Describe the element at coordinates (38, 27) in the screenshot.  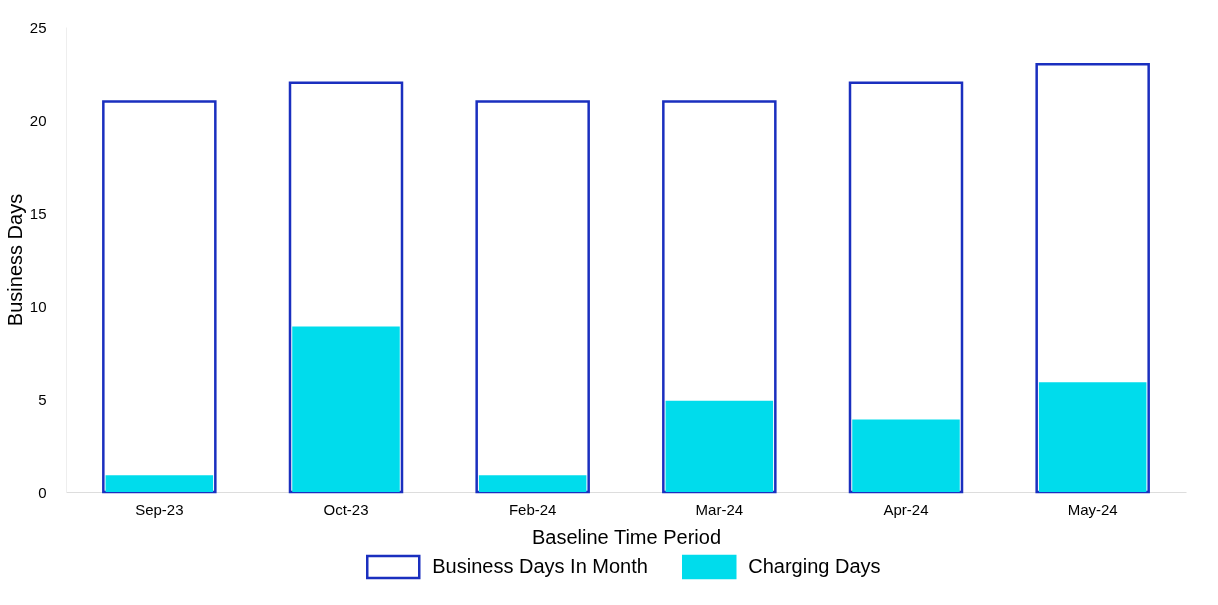
I see `y-tick-label: 25` at that location.